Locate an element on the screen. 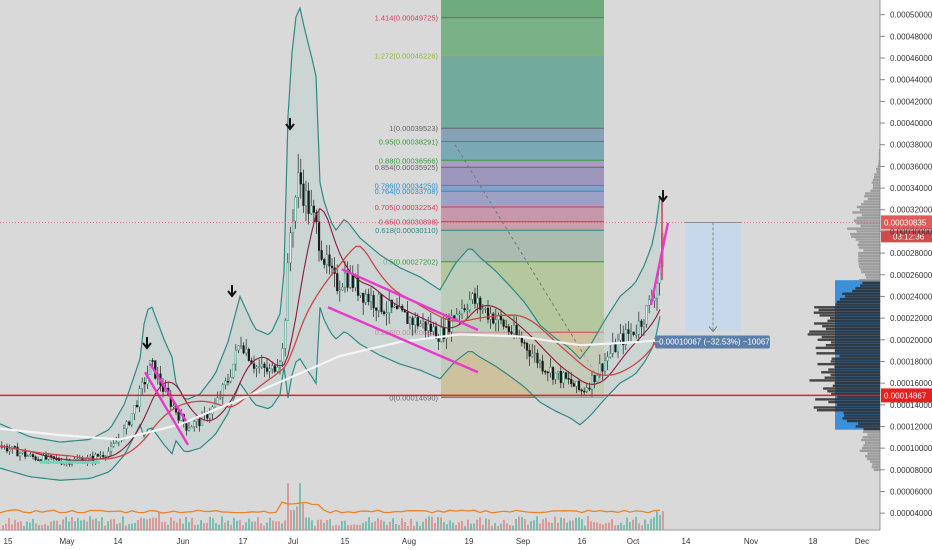 Image resolution: width=932 pixels, height=550 pixels. countdown-badge is located at coordinates (906, 236).